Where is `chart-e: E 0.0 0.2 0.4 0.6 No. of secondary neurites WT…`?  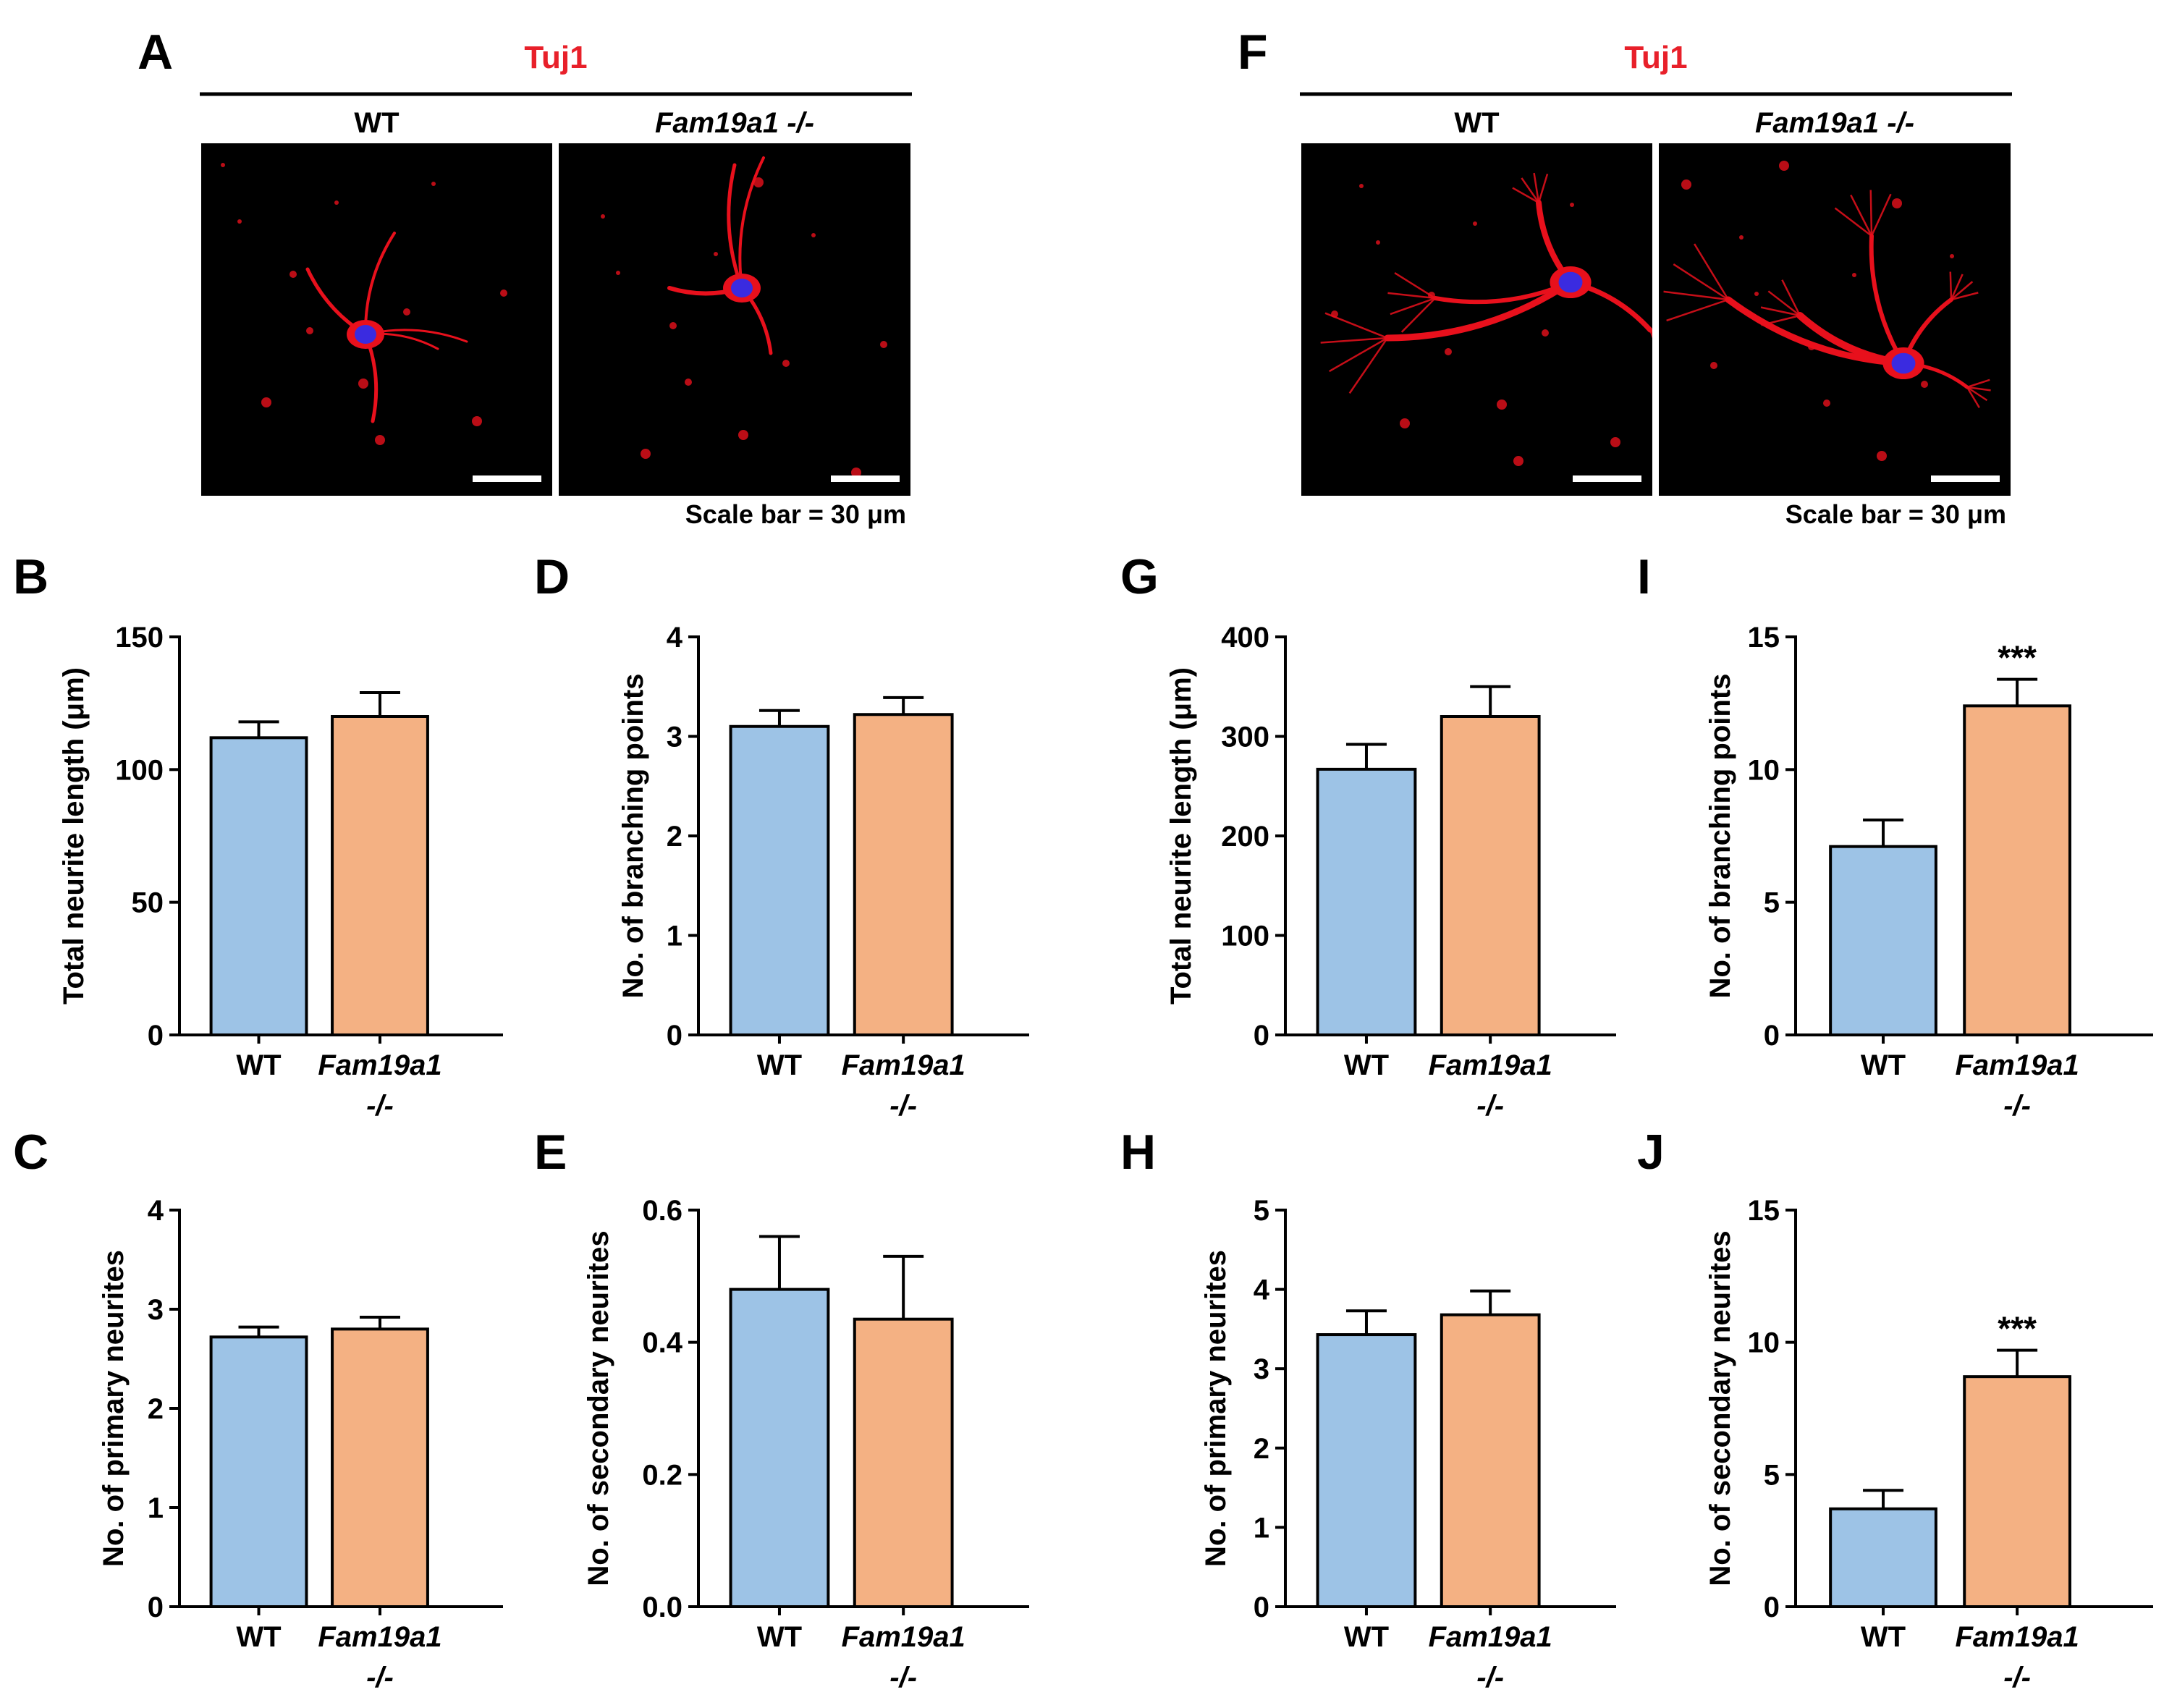
chart-e: E 0.0 0.2 0.4 0.6 No. of secondary neurites WT… is located at coordinates (781, 1409).